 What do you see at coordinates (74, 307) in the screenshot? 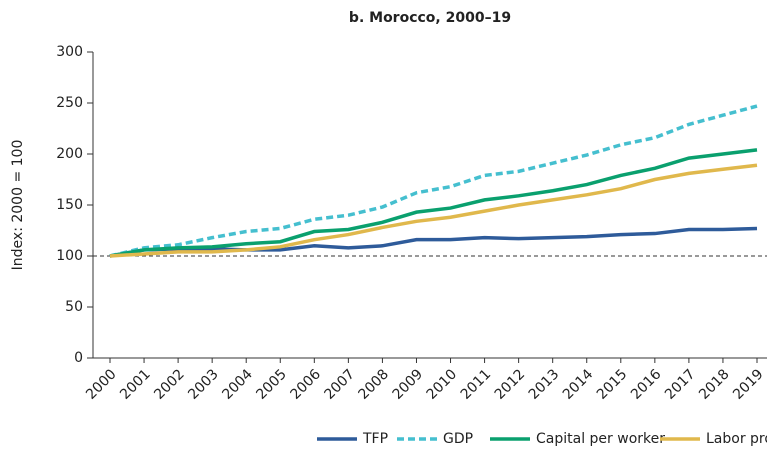
I see `y-tick-label: 50` at bounding box center [74, 307].